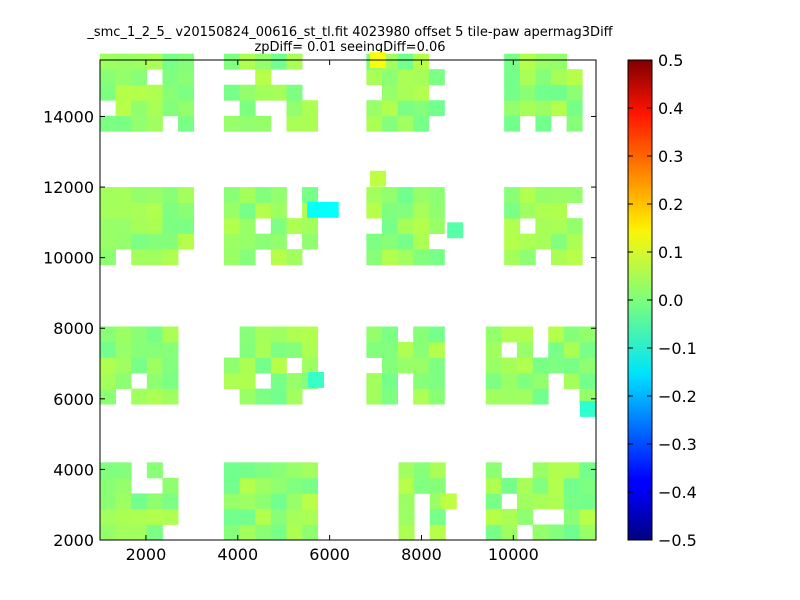 The width and height of the screenshot is (800, 600). Describe the element at coordinates (670, 204) in the screenshot. I see `colorbar-tick-label: 0.2` at that location.